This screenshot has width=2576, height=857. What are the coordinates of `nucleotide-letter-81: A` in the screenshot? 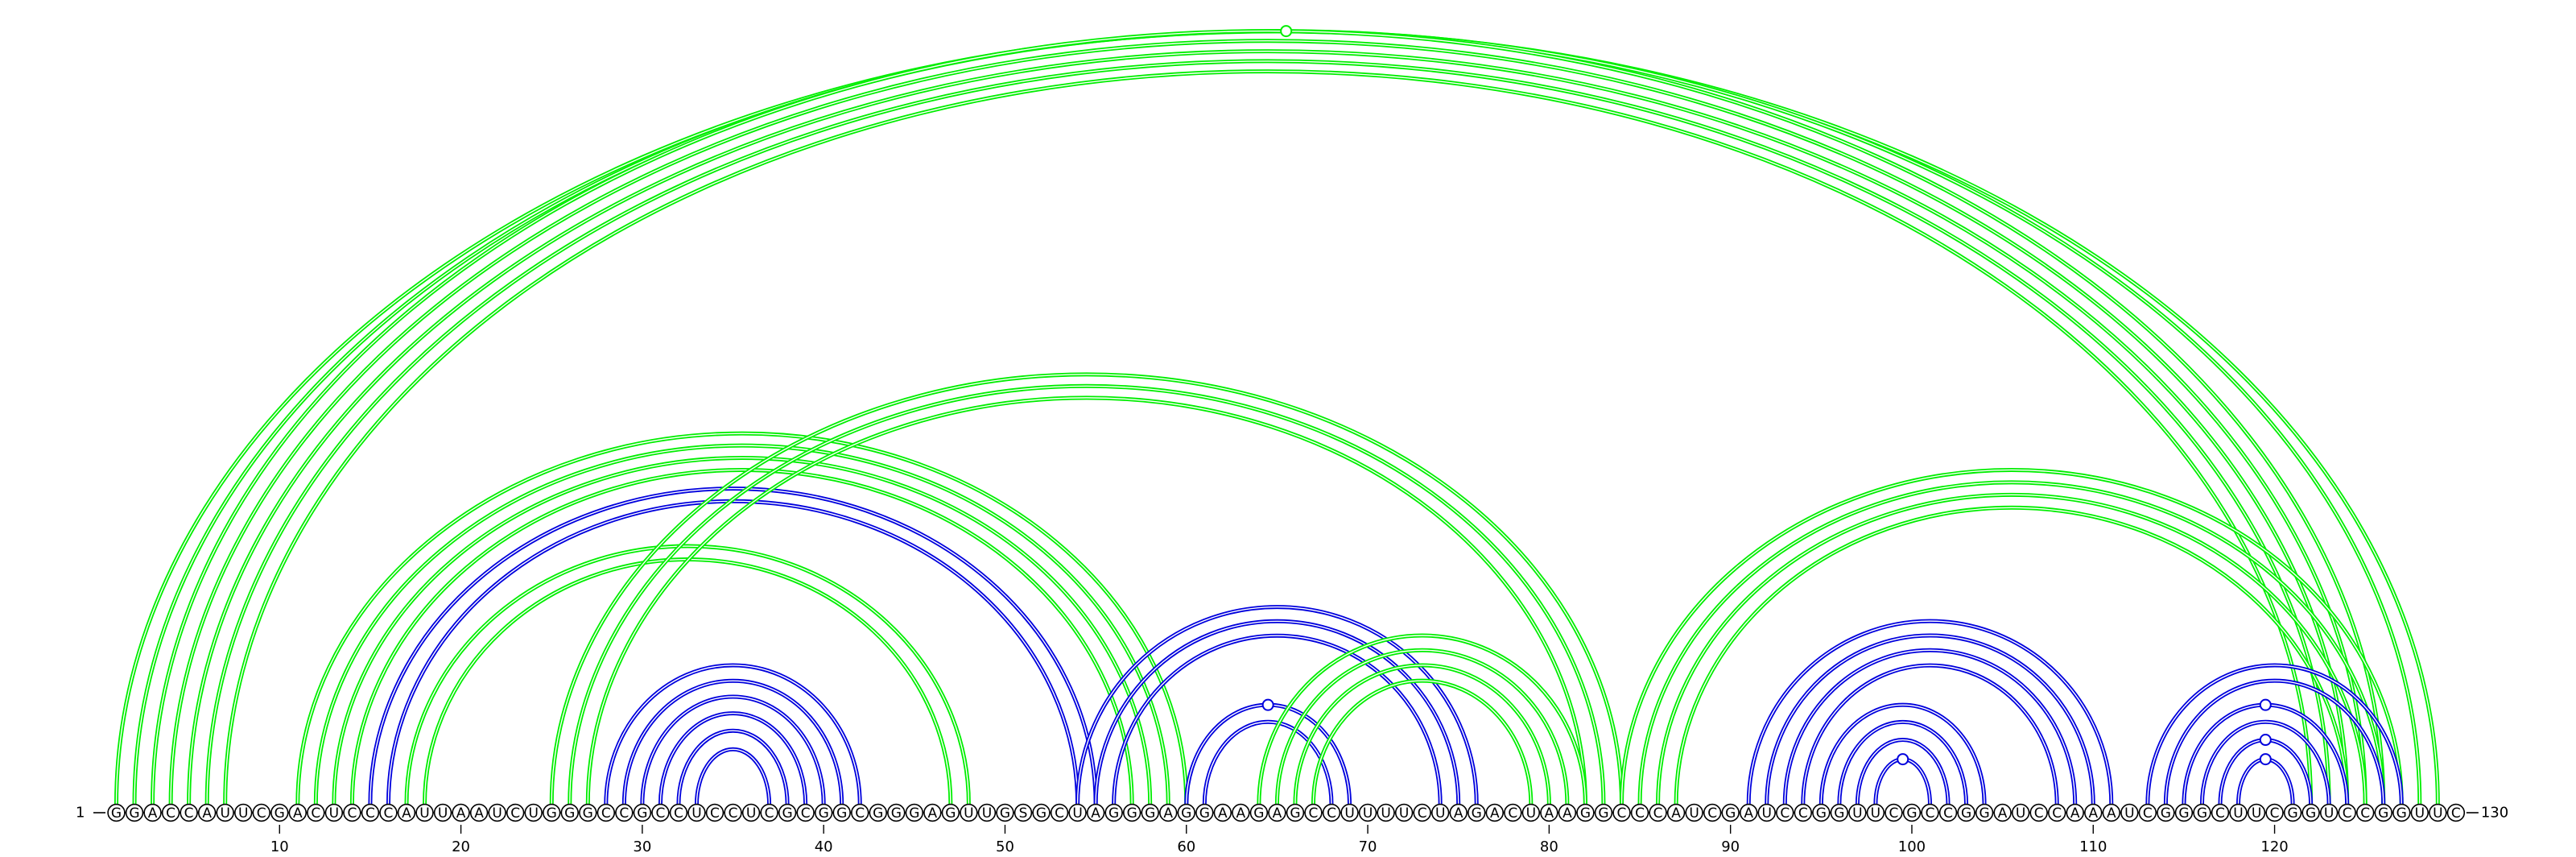 It's located at (1567, 813).